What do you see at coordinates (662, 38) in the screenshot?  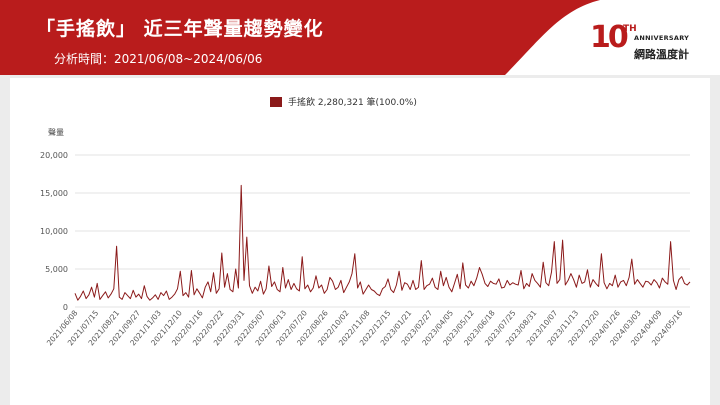 I see `logo-anniversary: ANNIVERSARY` at bounding box center [662, 38].